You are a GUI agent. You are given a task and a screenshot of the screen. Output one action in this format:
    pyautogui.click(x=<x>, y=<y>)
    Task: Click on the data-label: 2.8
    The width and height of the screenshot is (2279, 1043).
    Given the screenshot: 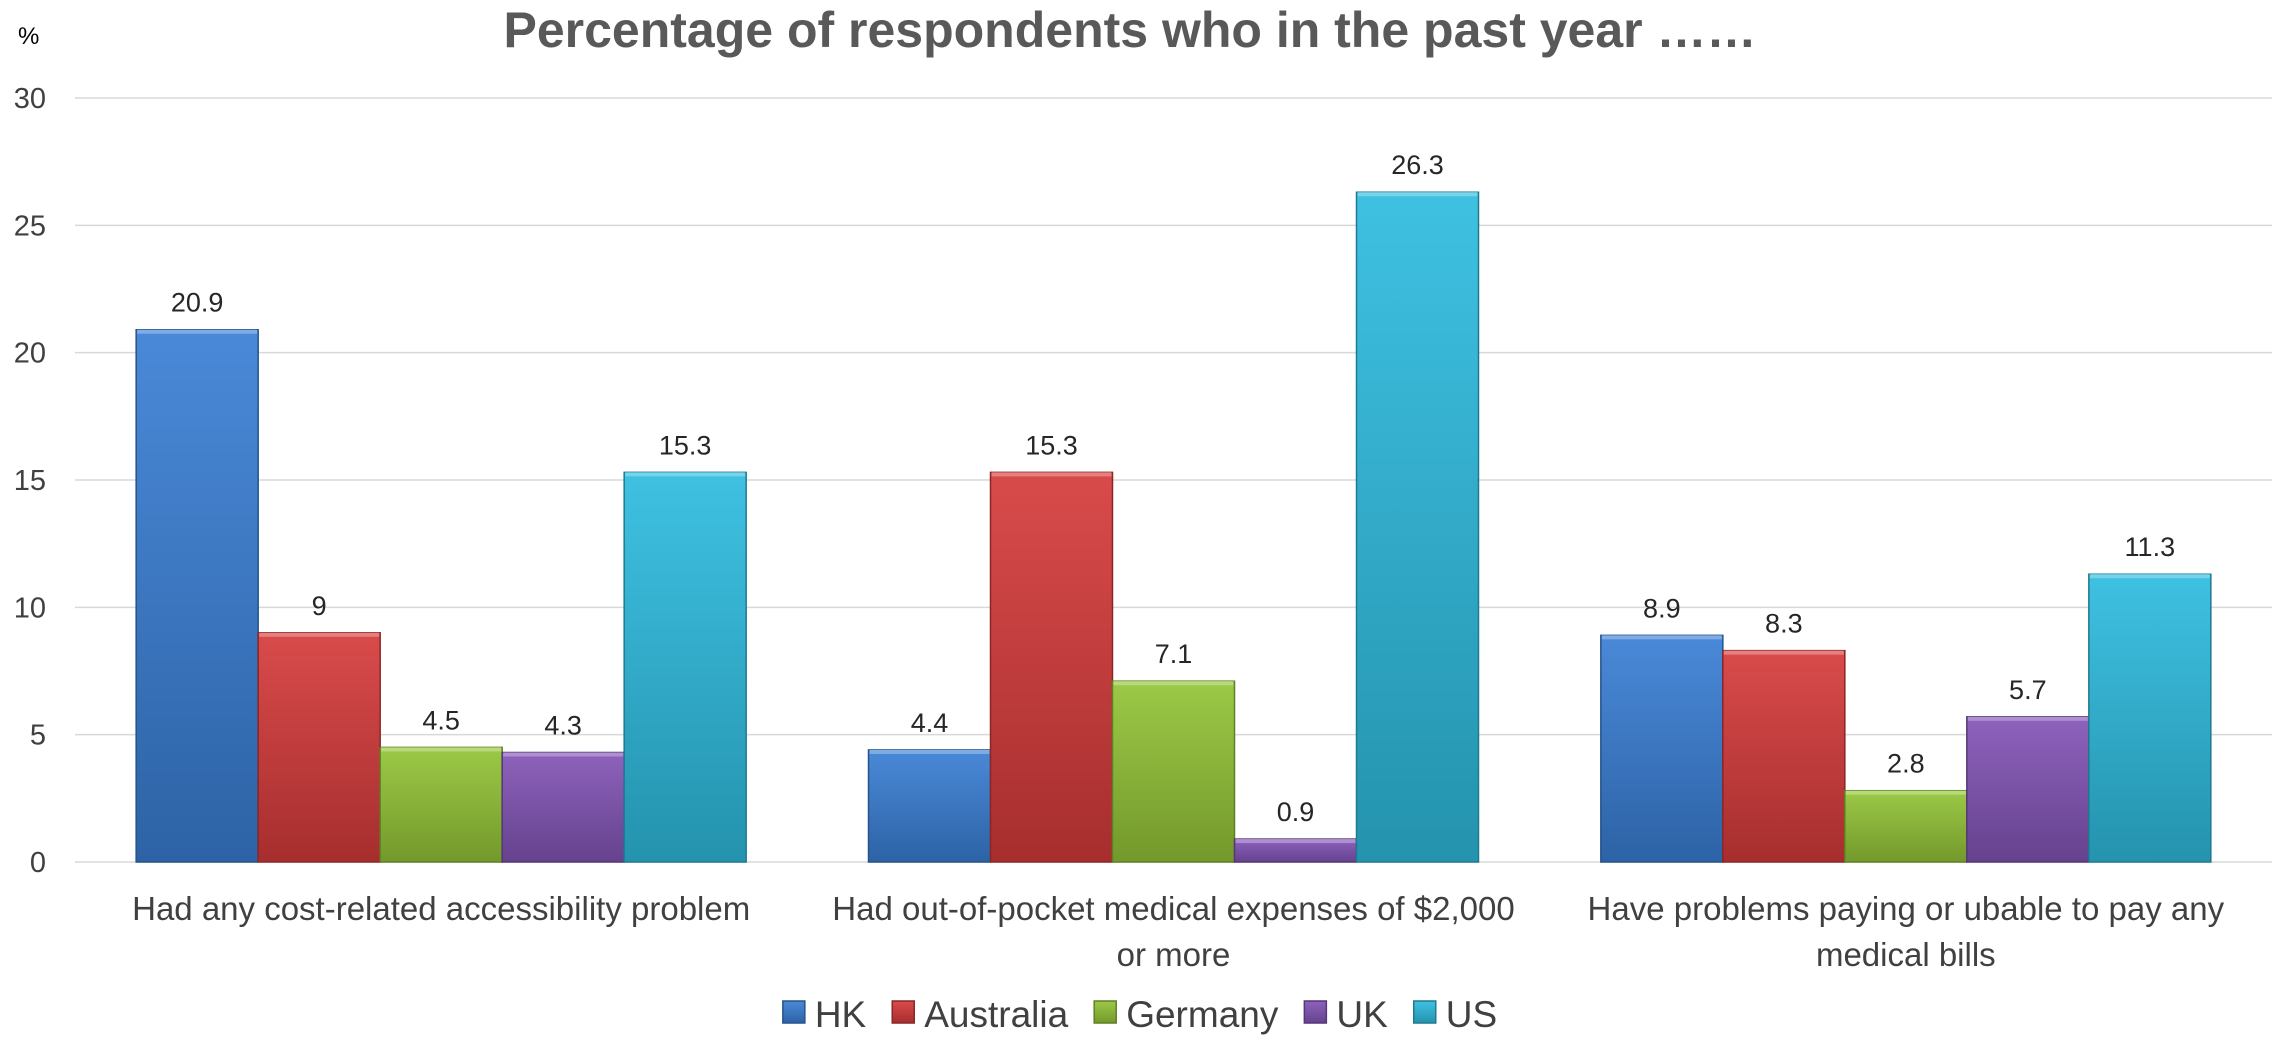 What is the action you would take?
    pyautogui.click(x=1906, y=764)
    